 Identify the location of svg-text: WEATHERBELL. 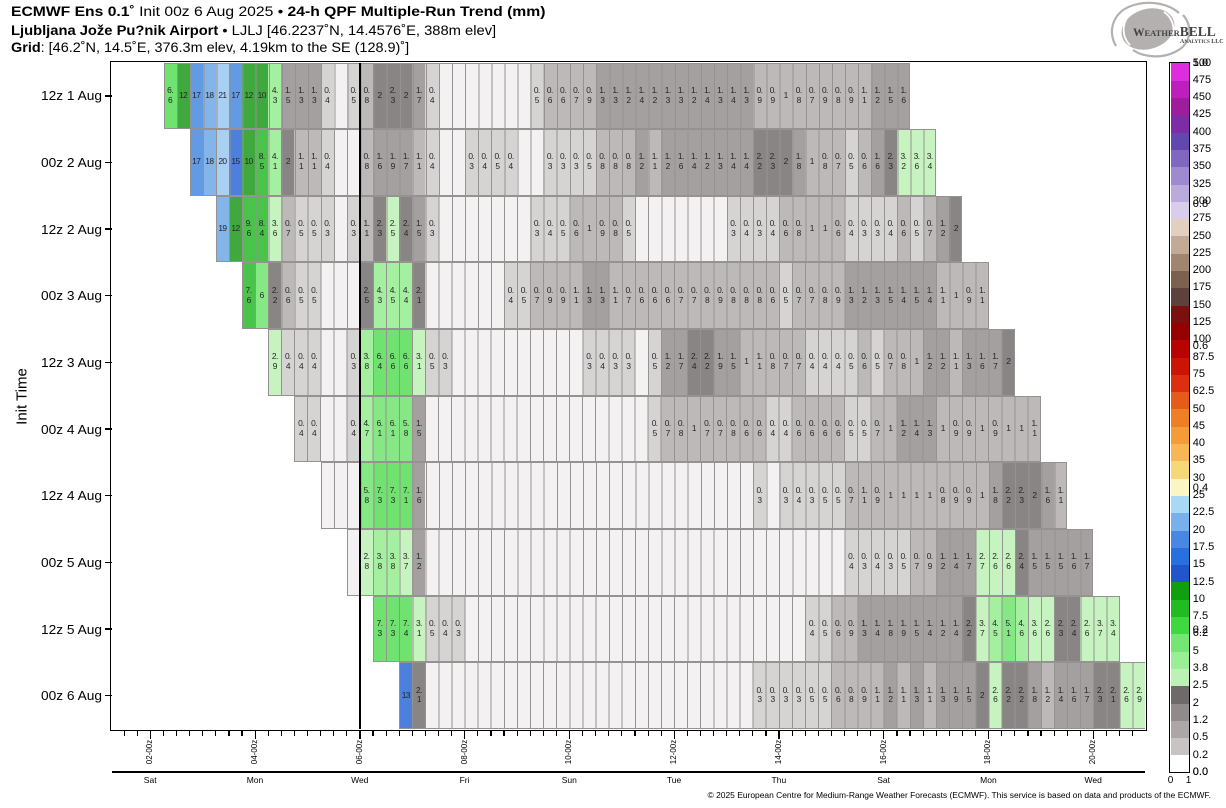
(1174, 31).